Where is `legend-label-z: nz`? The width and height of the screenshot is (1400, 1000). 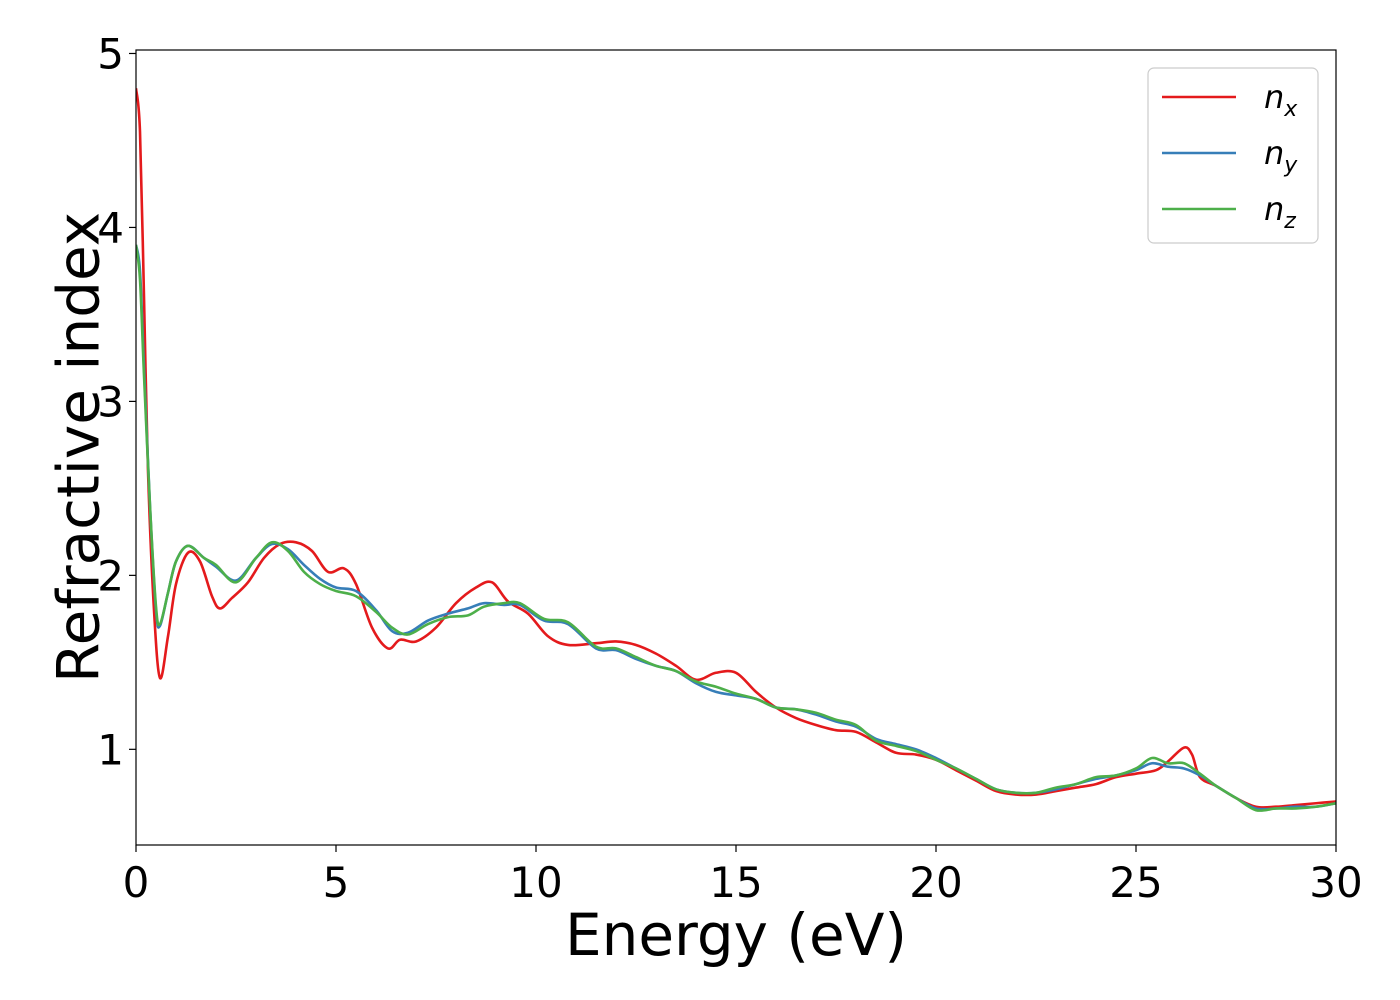 legend-label-z: nz is located at coordinates (1280, 212).